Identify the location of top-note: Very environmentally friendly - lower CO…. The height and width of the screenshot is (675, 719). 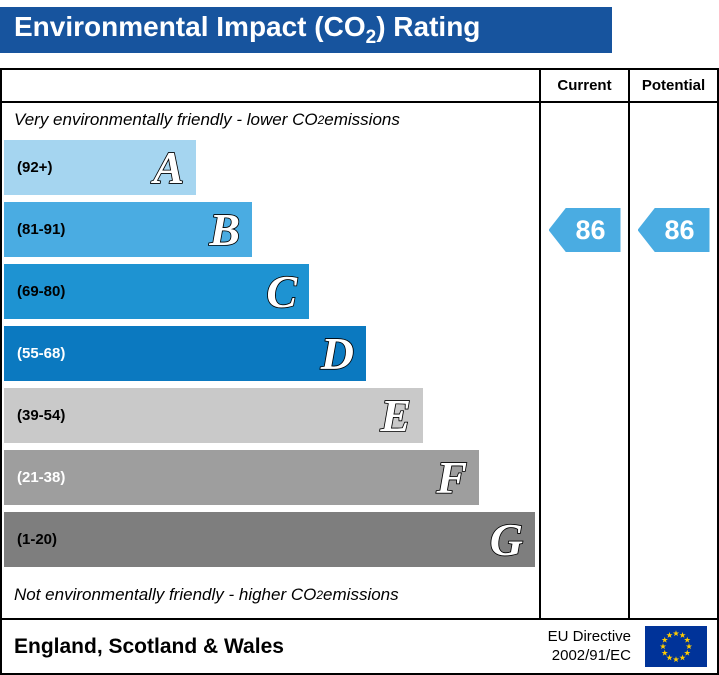
(207, 119).